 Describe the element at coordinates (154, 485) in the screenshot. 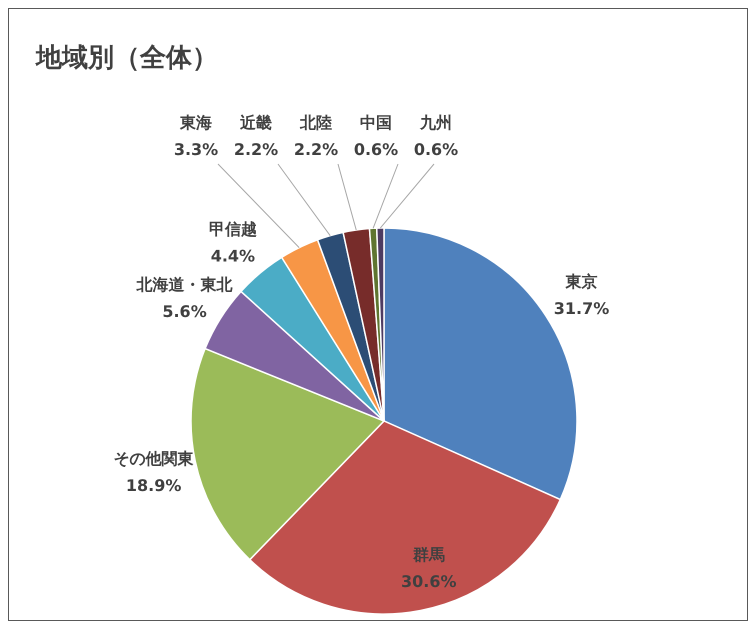

I see `data-label: 18.9%` at that location.